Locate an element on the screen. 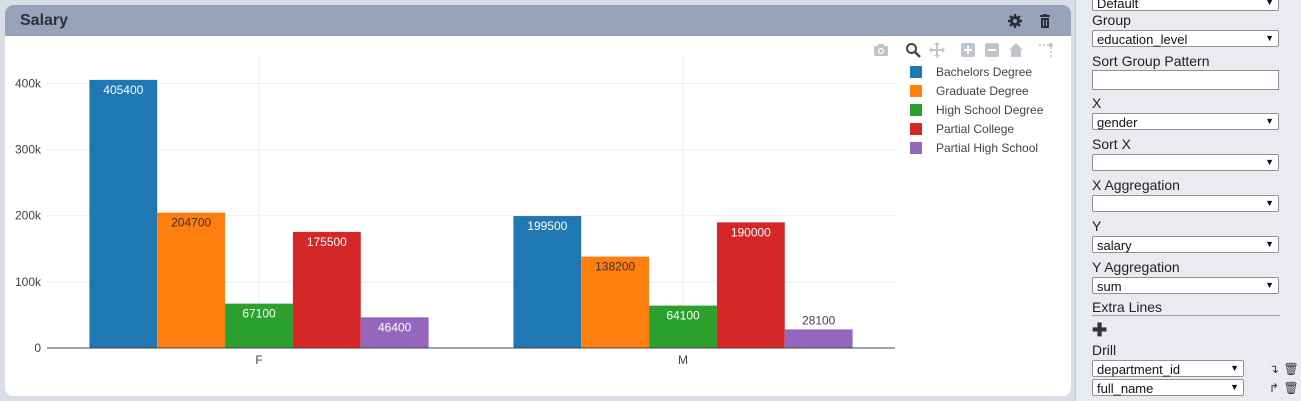 The image size is (1301, 401). data-label: 204700 is located at coordinates (191, 223).